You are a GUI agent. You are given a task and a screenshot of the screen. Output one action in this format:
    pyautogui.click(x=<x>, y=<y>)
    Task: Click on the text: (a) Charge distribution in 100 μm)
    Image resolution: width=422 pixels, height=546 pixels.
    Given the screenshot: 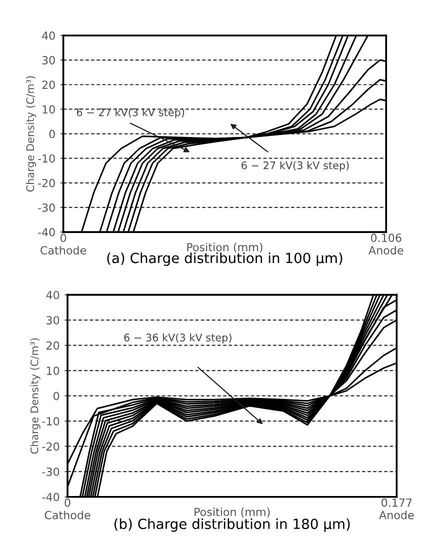 What is the action you would take?
    pyautogui.click(x=224, y=259)
    